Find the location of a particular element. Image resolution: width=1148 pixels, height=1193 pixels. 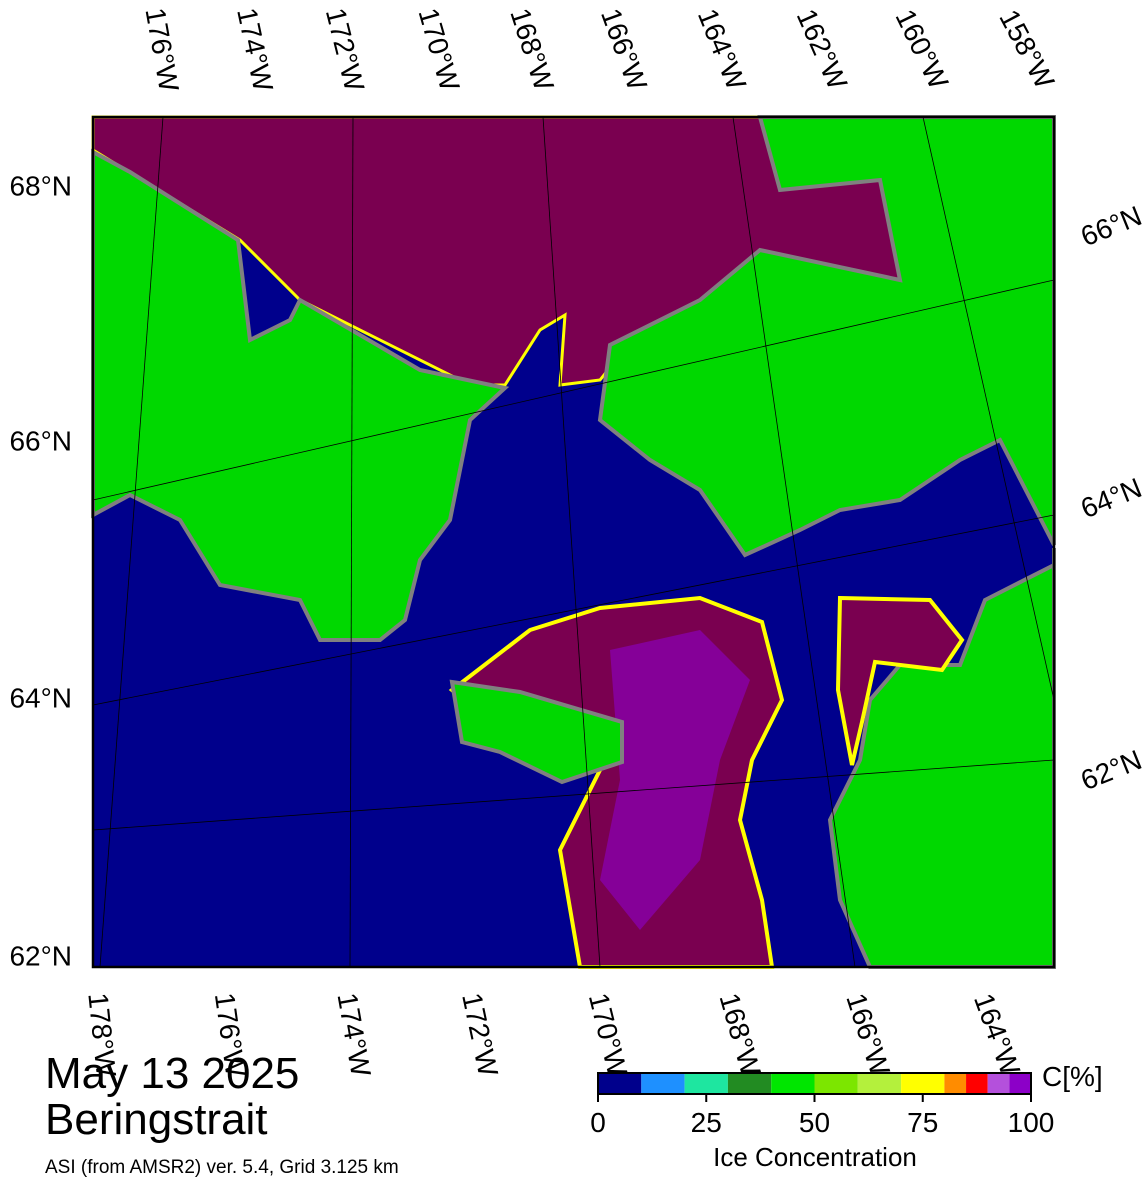

colorbar-tick-label: 50 is located at coordinates (814, 1122).